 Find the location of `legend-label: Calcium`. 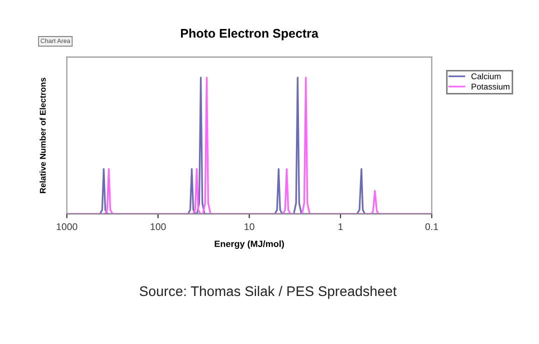

legend-label: Calcium is located at coordinates (486, 76).